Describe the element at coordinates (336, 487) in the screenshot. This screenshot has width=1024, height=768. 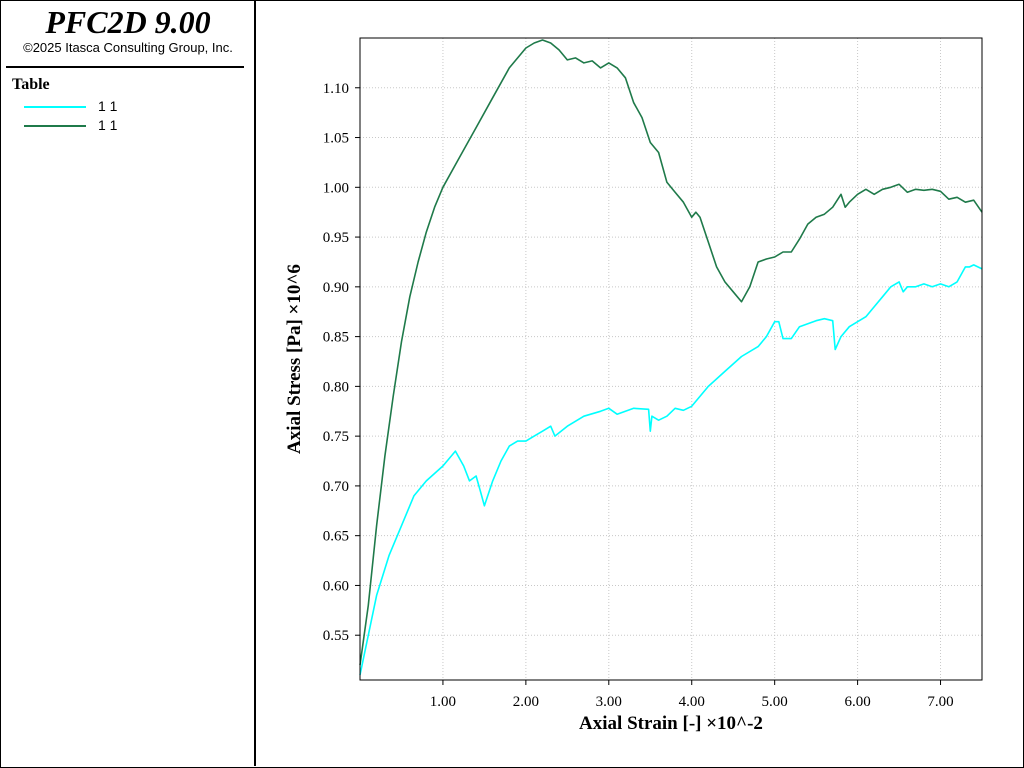
I see `y-tick-label: 0.70` at that location.